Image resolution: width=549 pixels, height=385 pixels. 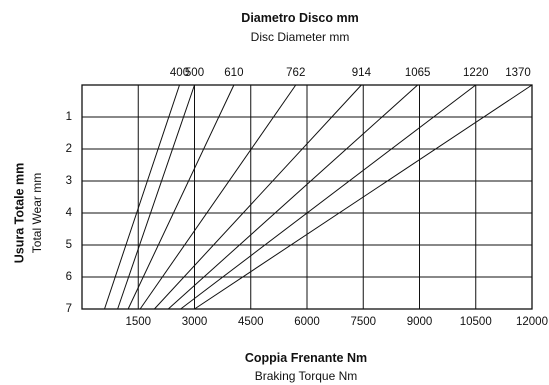 What do you see at coordinates (69, 181) in the screenshot?
I see `y-tick-label: 3` at bounding box center [69, 181].